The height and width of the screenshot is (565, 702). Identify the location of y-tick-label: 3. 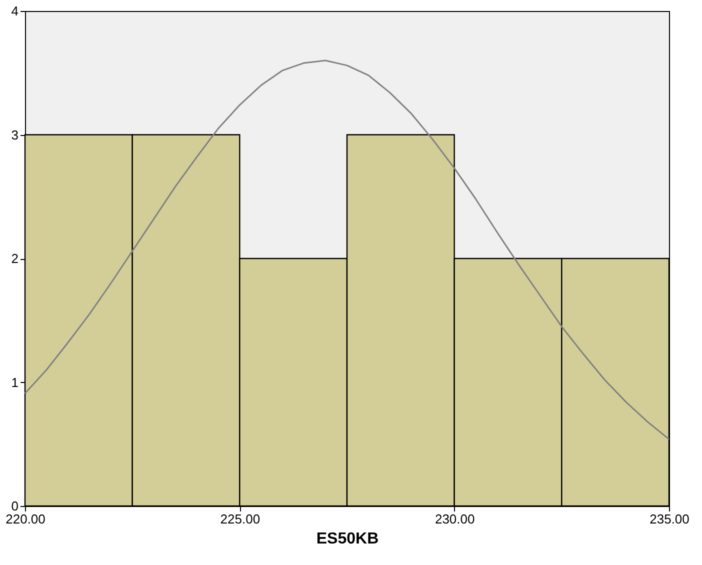
(14, 134).